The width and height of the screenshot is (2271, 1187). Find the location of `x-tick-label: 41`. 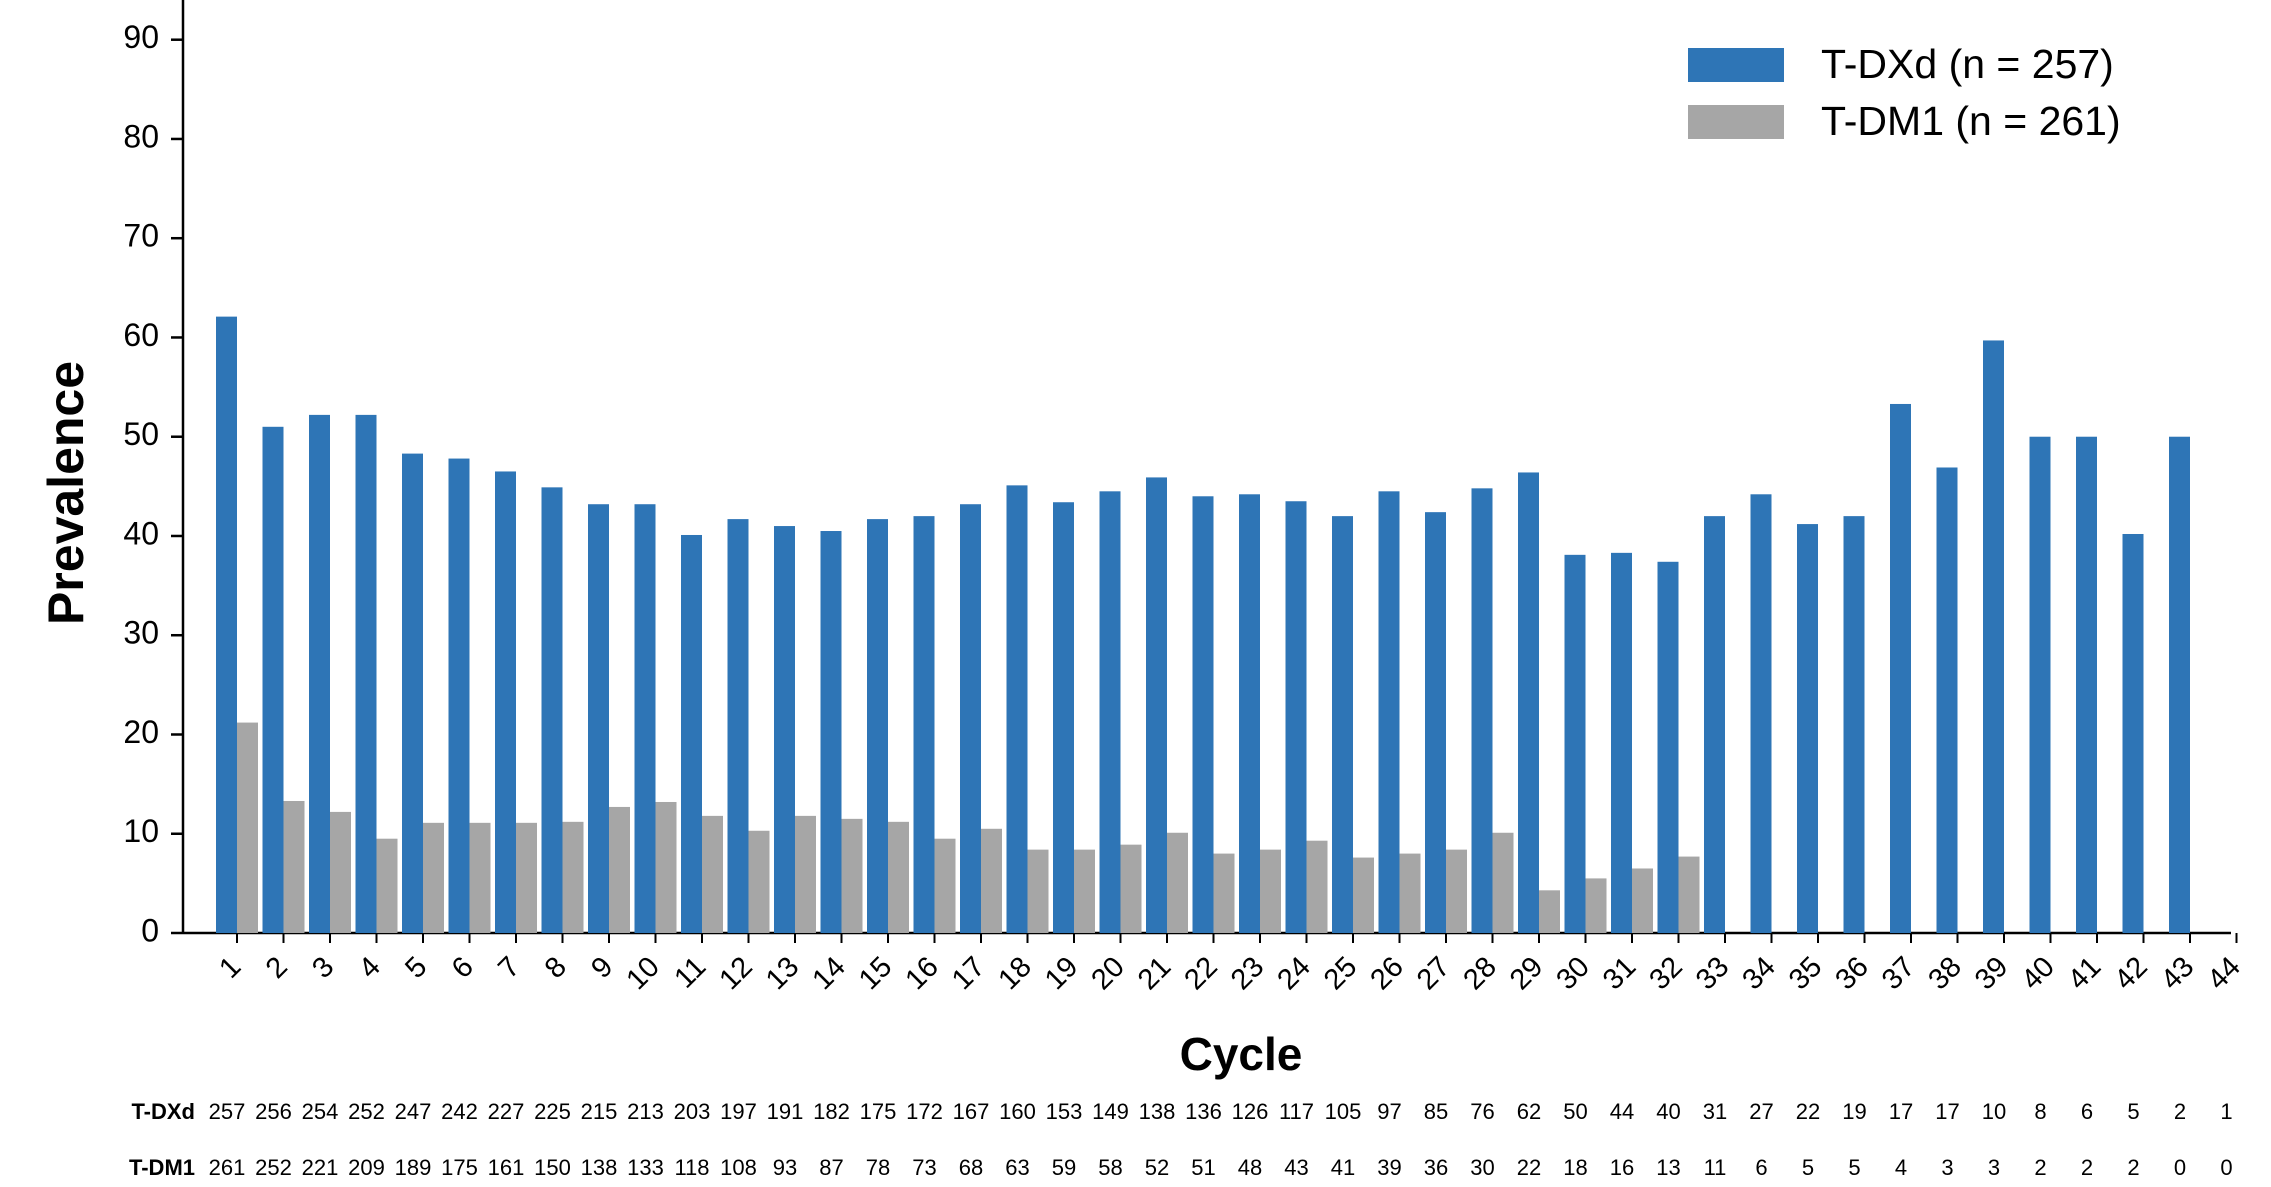

x-tick-label: 41 is located at coordinates (2084, 973).